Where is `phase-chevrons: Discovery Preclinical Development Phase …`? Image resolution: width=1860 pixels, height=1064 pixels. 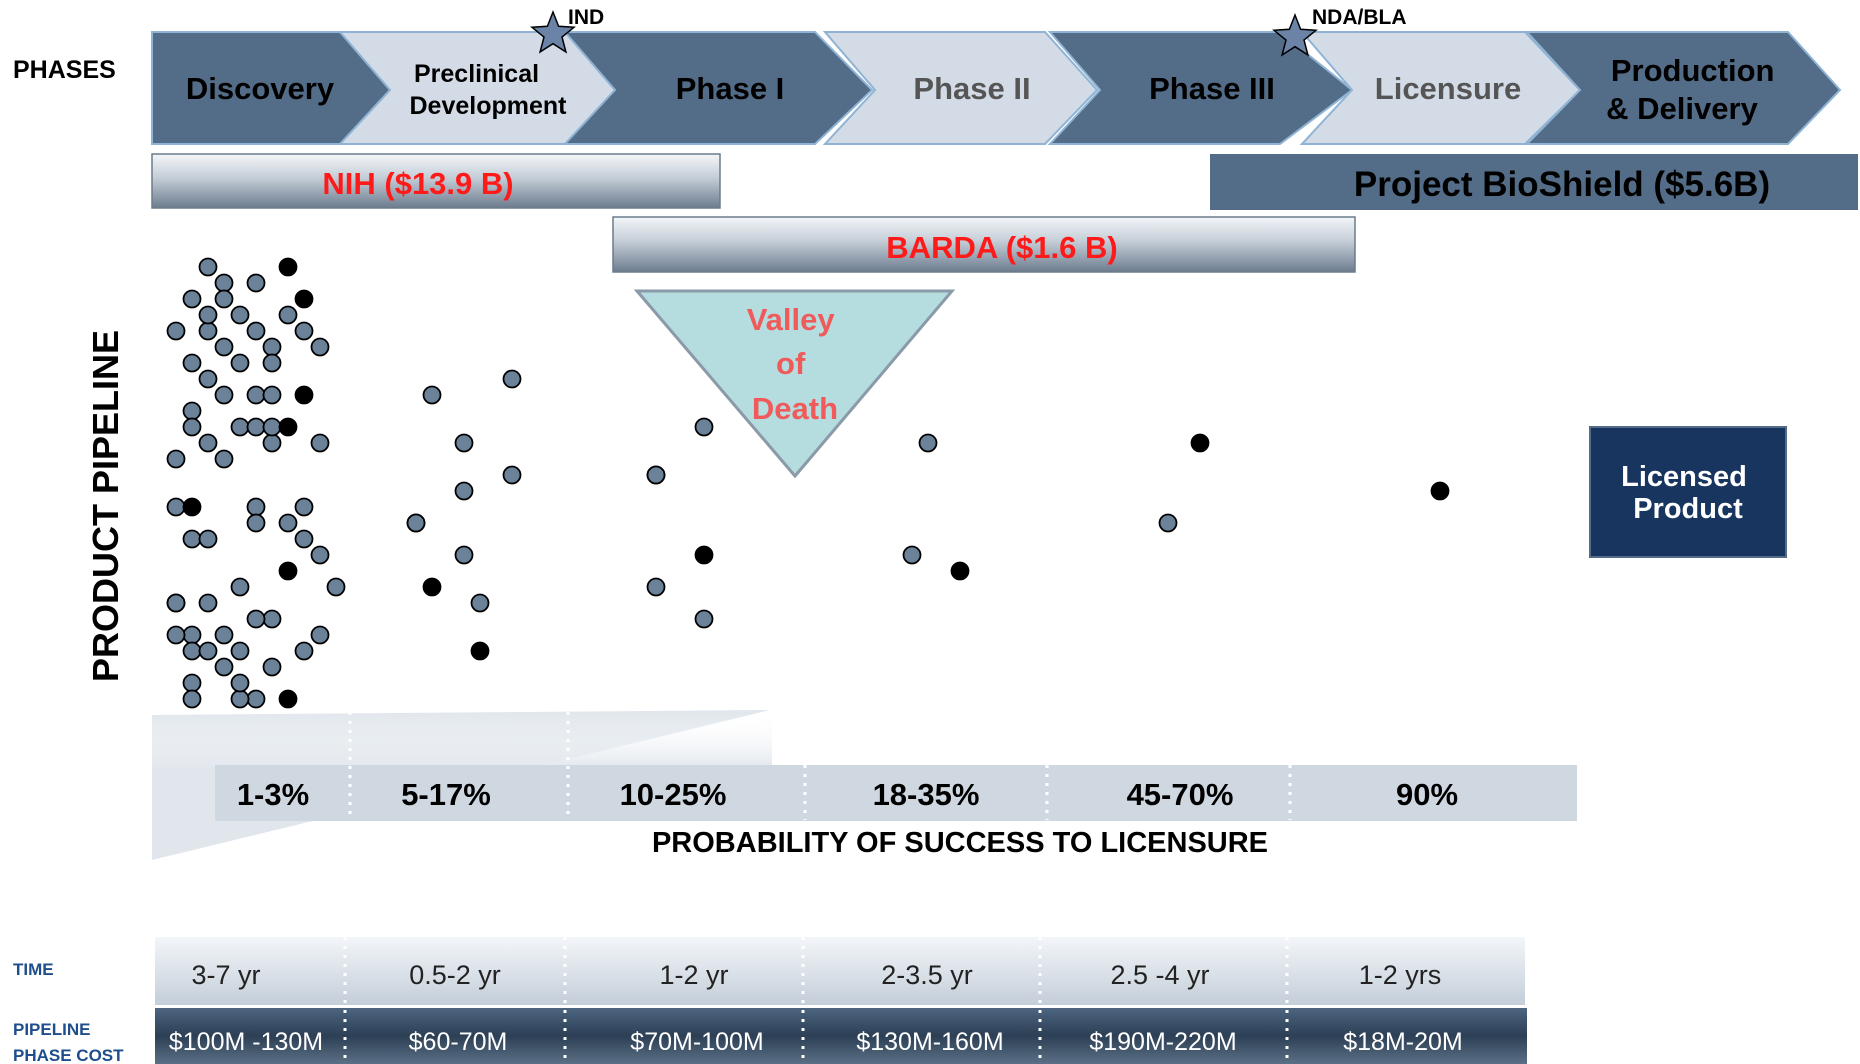 phase-chevrons: Discovery Preclinical Development Phase … is located at coordinates (996, 88).